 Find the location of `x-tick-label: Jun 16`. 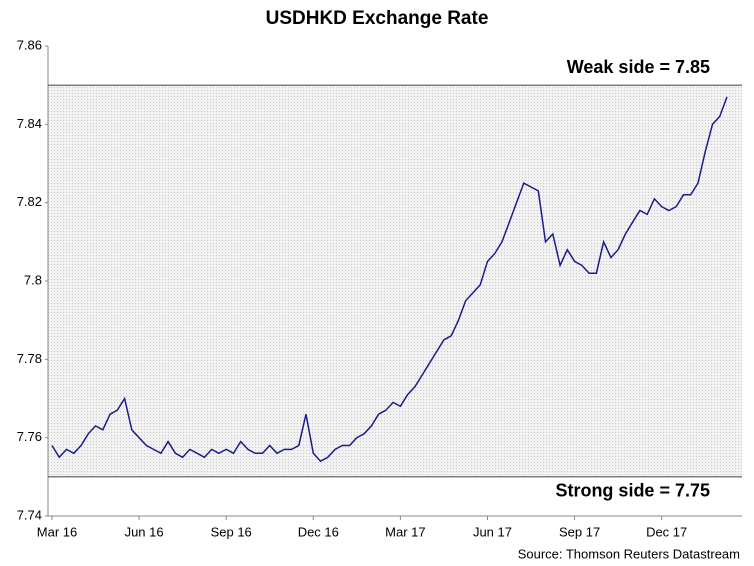

x-tick-label: Jun 16 is located at coordinates (144, 531).